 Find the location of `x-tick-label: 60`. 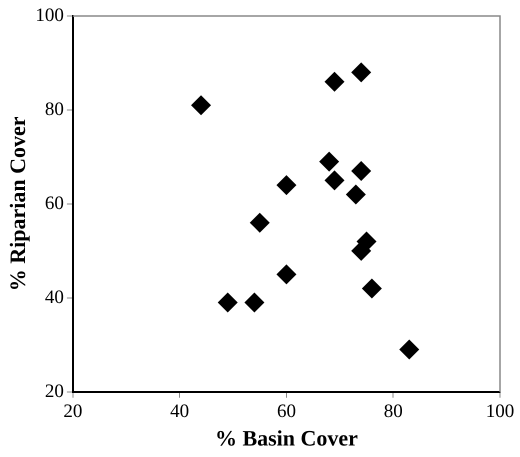

x-tick-label: 60 is located at coordinates (286, 411).